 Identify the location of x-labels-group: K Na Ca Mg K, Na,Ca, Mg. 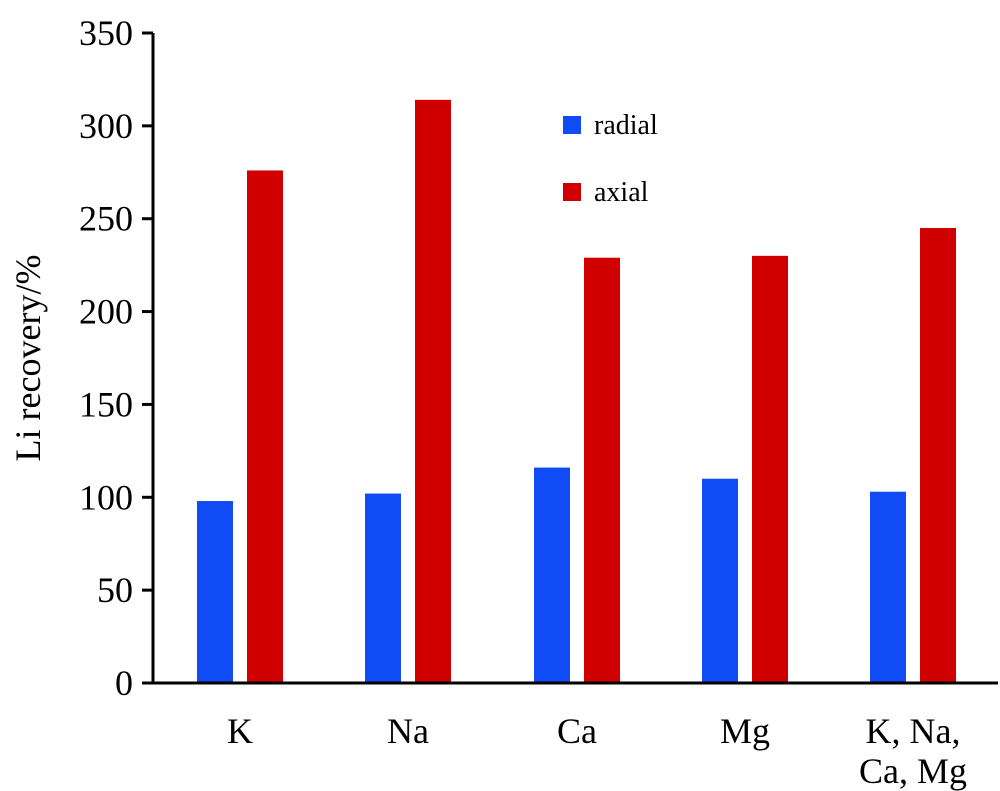
(597, 751).